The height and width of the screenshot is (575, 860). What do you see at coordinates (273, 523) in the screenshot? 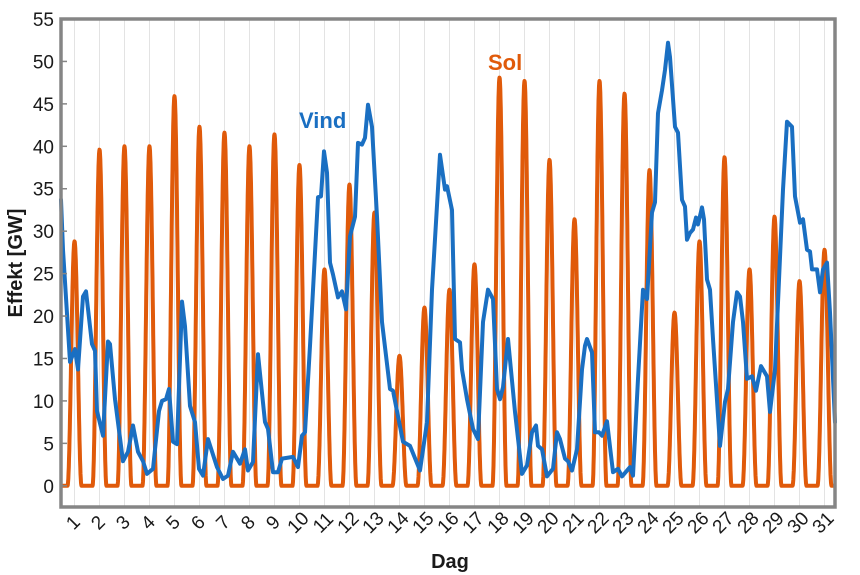
I see `x-tick-label: 9` at bounding box center [273, 523].